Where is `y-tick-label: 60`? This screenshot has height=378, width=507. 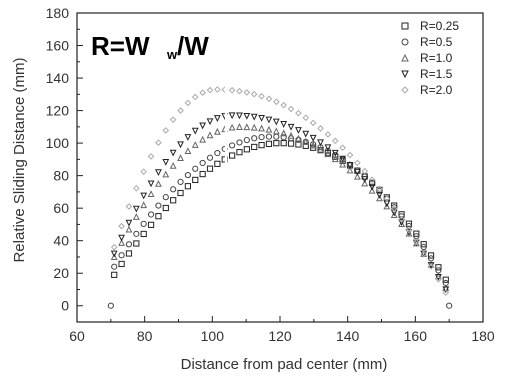 y-tick-label: 60 is located at coordinates (61, 208).